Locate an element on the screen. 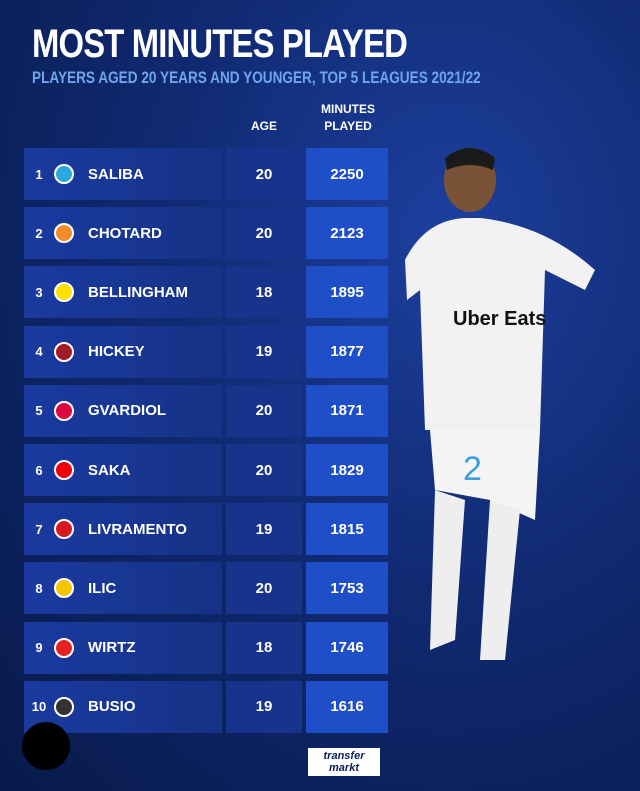 The image size is (640, 791). table-row: 4 HICKEY 19 1877 is located at coordinates (206, 351).